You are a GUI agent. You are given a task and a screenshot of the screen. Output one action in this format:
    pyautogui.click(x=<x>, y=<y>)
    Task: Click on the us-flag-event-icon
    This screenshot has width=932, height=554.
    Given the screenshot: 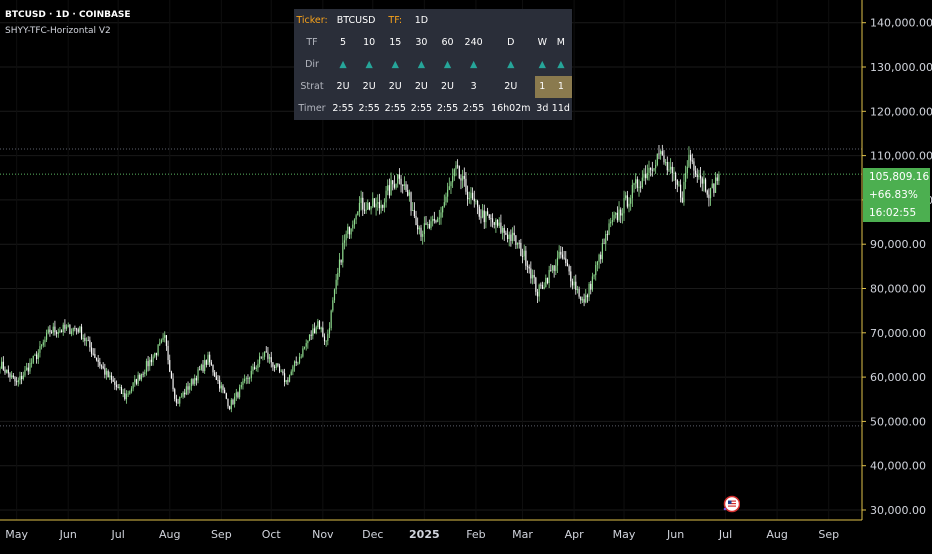 What is the action you would take?
    pyautogui.click(x=731, y=504)
    